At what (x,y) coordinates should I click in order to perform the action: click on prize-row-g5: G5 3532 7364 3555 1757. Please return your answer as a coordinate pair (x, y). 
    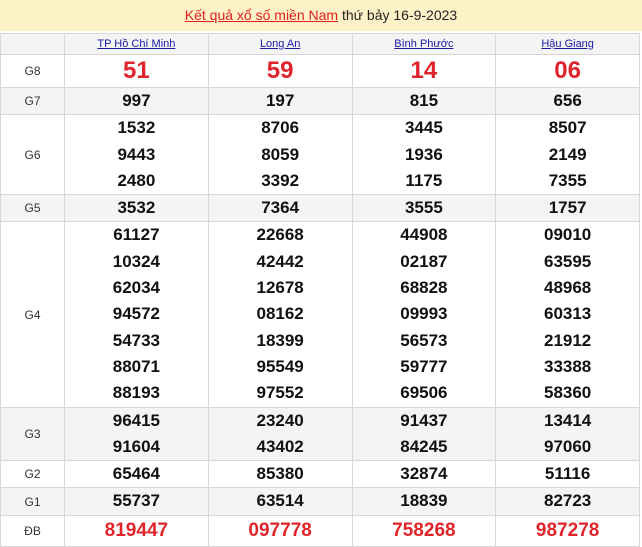
    Looking at the image, I should click on (320, 208).